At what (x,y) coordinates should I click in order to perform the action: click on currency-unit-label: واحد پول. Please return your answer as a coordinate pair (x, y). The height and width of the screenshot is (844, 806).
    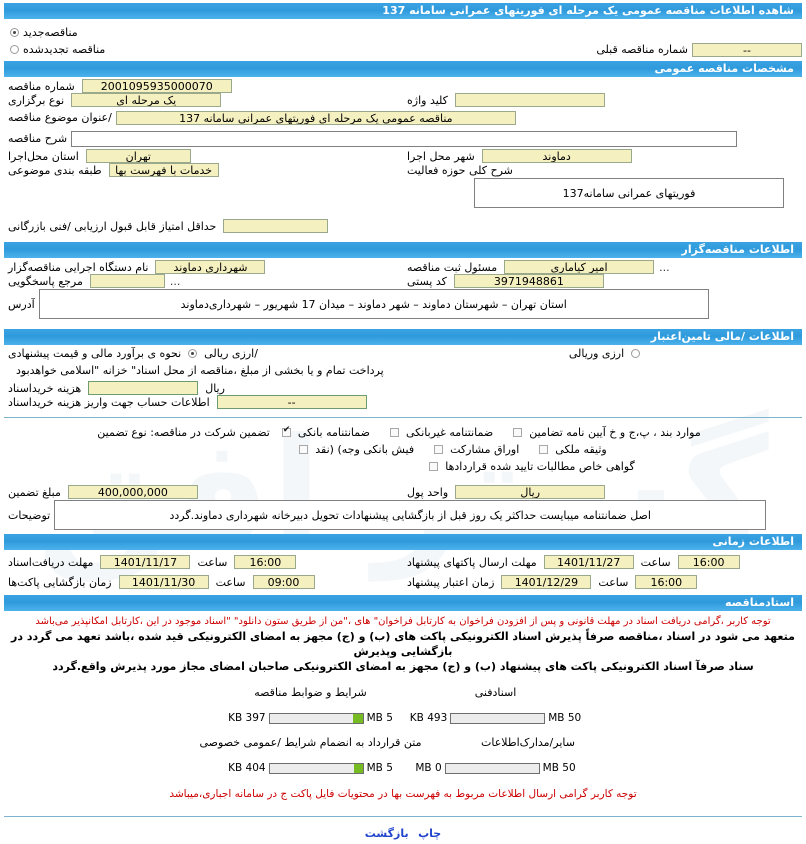
    Looking at the image, I should click on (428, 492).